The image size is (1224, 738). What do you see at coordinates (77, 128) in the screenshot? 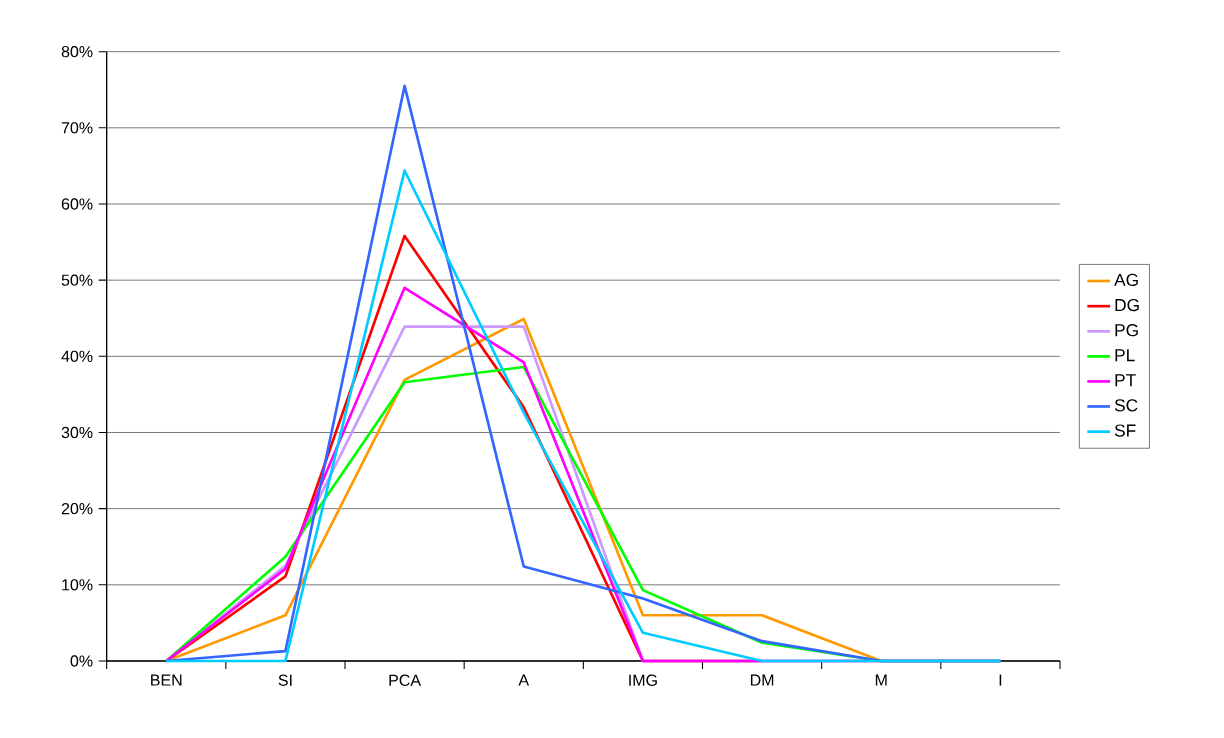
I see `y-tick-label: 70%` at bounding box center [77, 128].